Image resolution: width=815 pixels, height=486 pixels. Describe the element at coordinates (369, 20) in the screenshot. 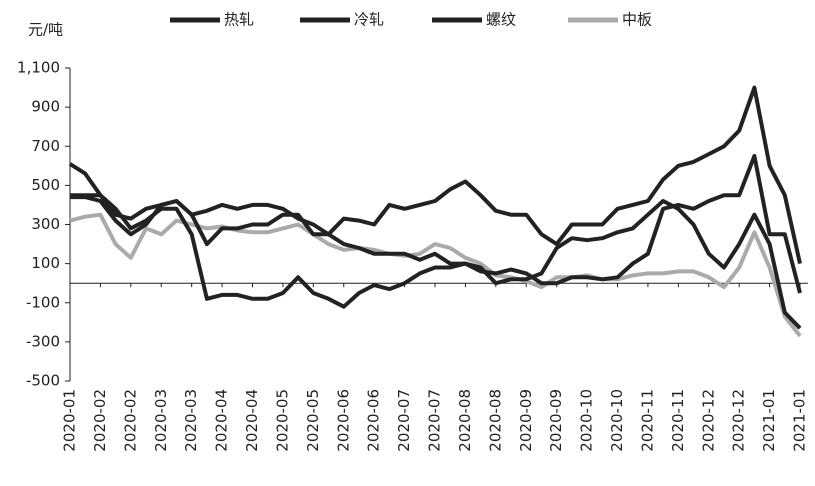

I see `legend-label: 冷轧` at that location.